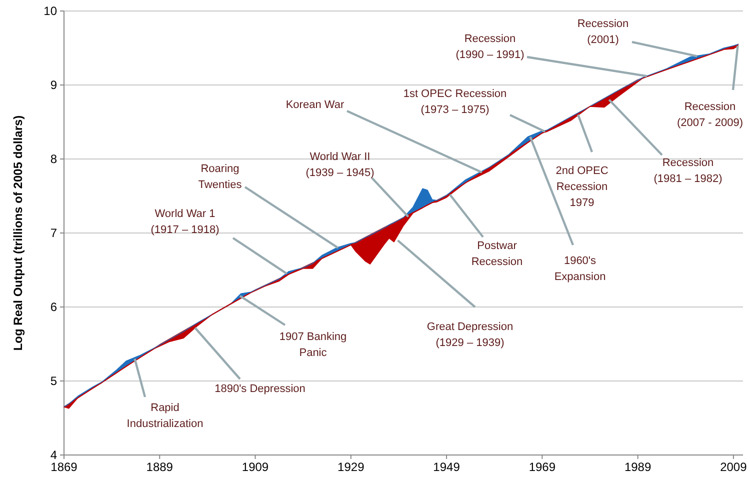  Describe the element at coordinates (165, 416) in the screenshot. I see `annotation: Rapid Industrialization` at that location.